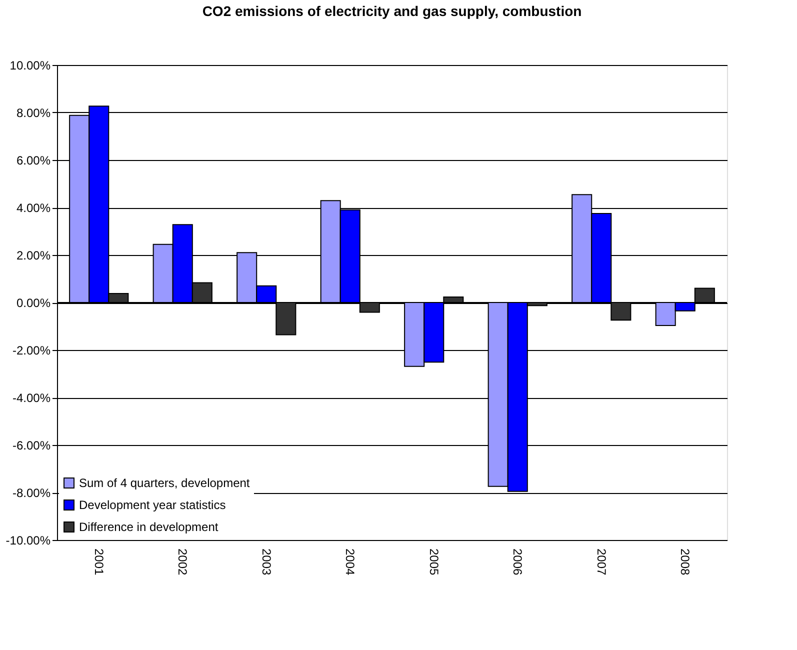 This screenshot has height=650, width=797. I want to click on legend-label: Development year statistics, so click(152, 505).